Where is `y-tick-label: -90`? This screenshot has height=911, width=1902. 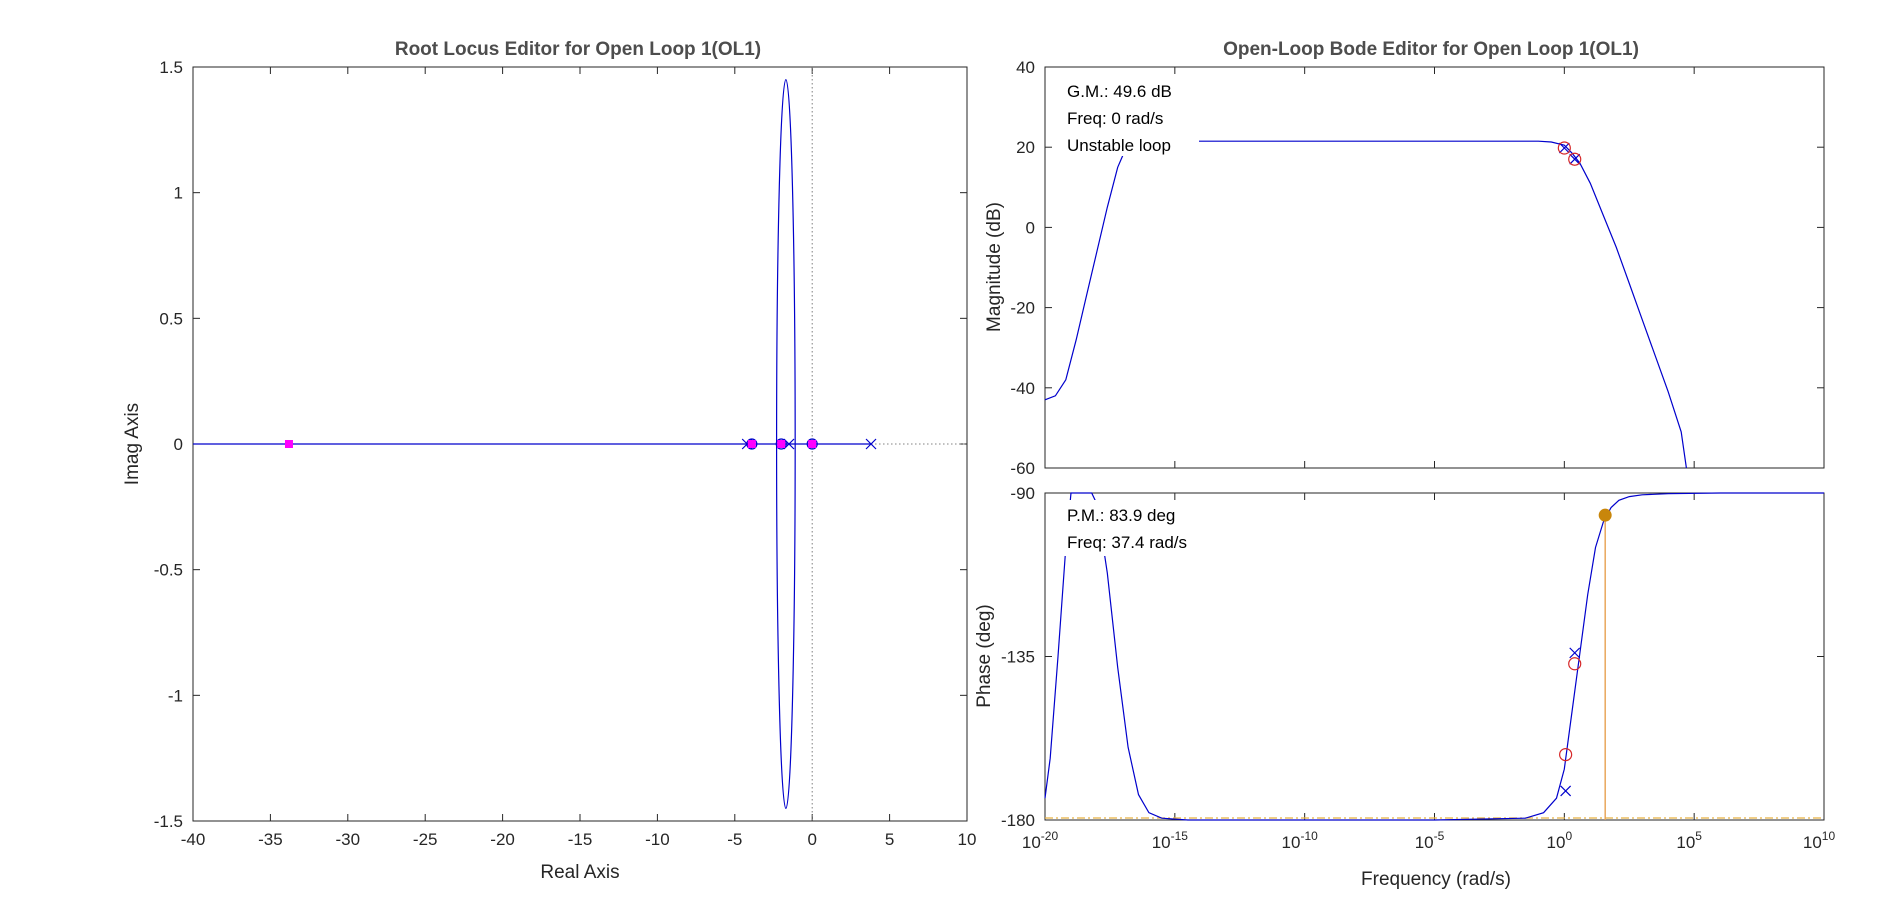
y-tick-label: -90 is located at coordinates (1022, 493).